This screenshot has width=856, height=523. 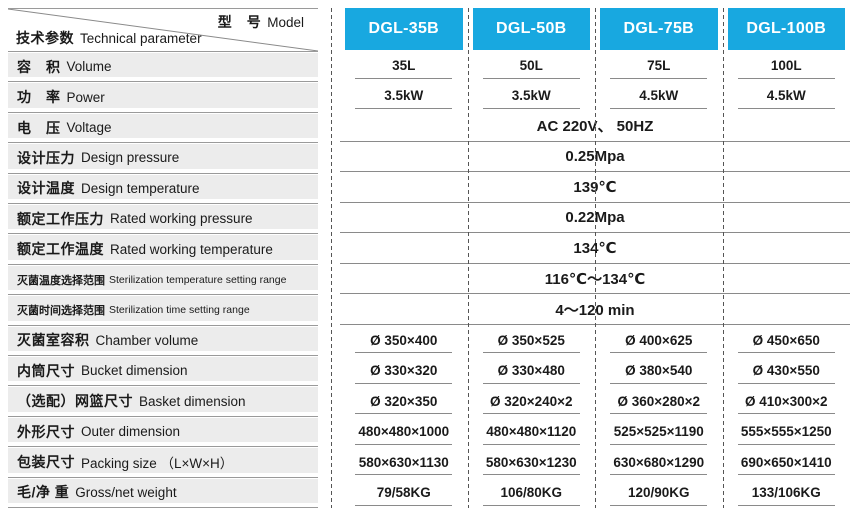 What do you see at coordinates (532, 462) in the screenshot?
I see `value-cell: 580×630×1230` at bounding box center [532, 462].